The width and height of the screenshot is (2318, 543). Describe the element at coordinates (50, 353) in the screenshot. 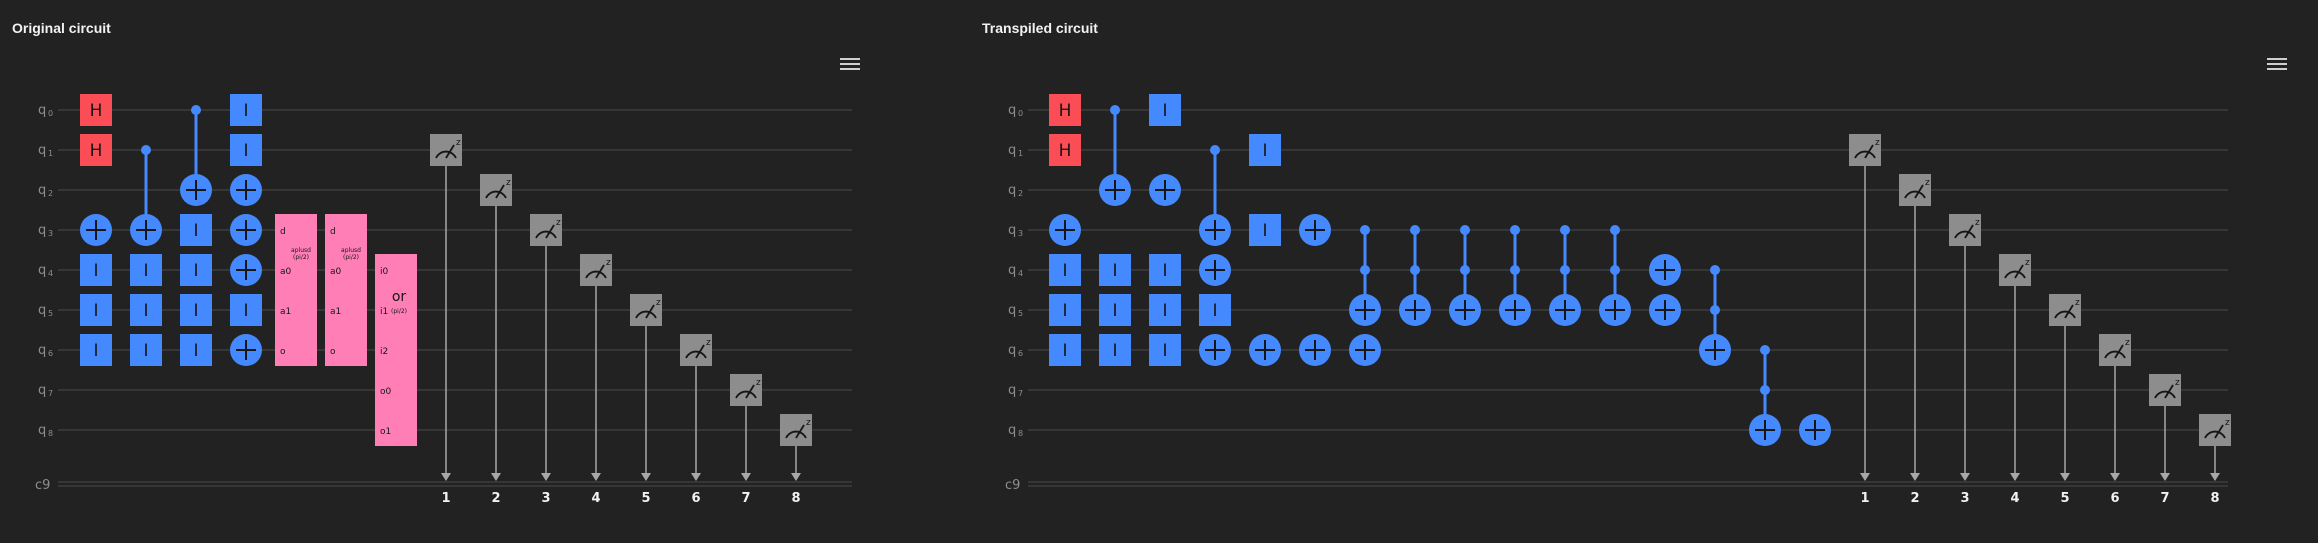

I see `qubit-index: 6` at that location.